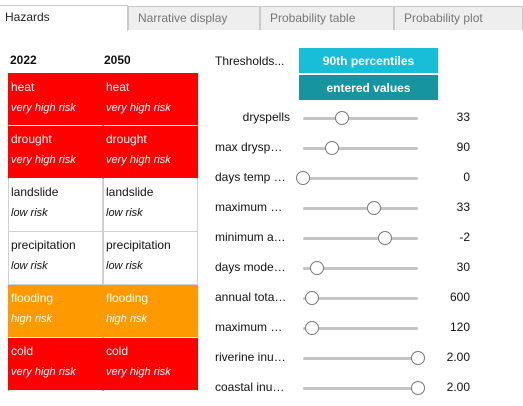 This screenshot has height=406, width=523. What do you see at coordinates (194, 18) in the screenshot?
I see `tab-narrative-display: Narrative display` at bounding box center [194, 18].